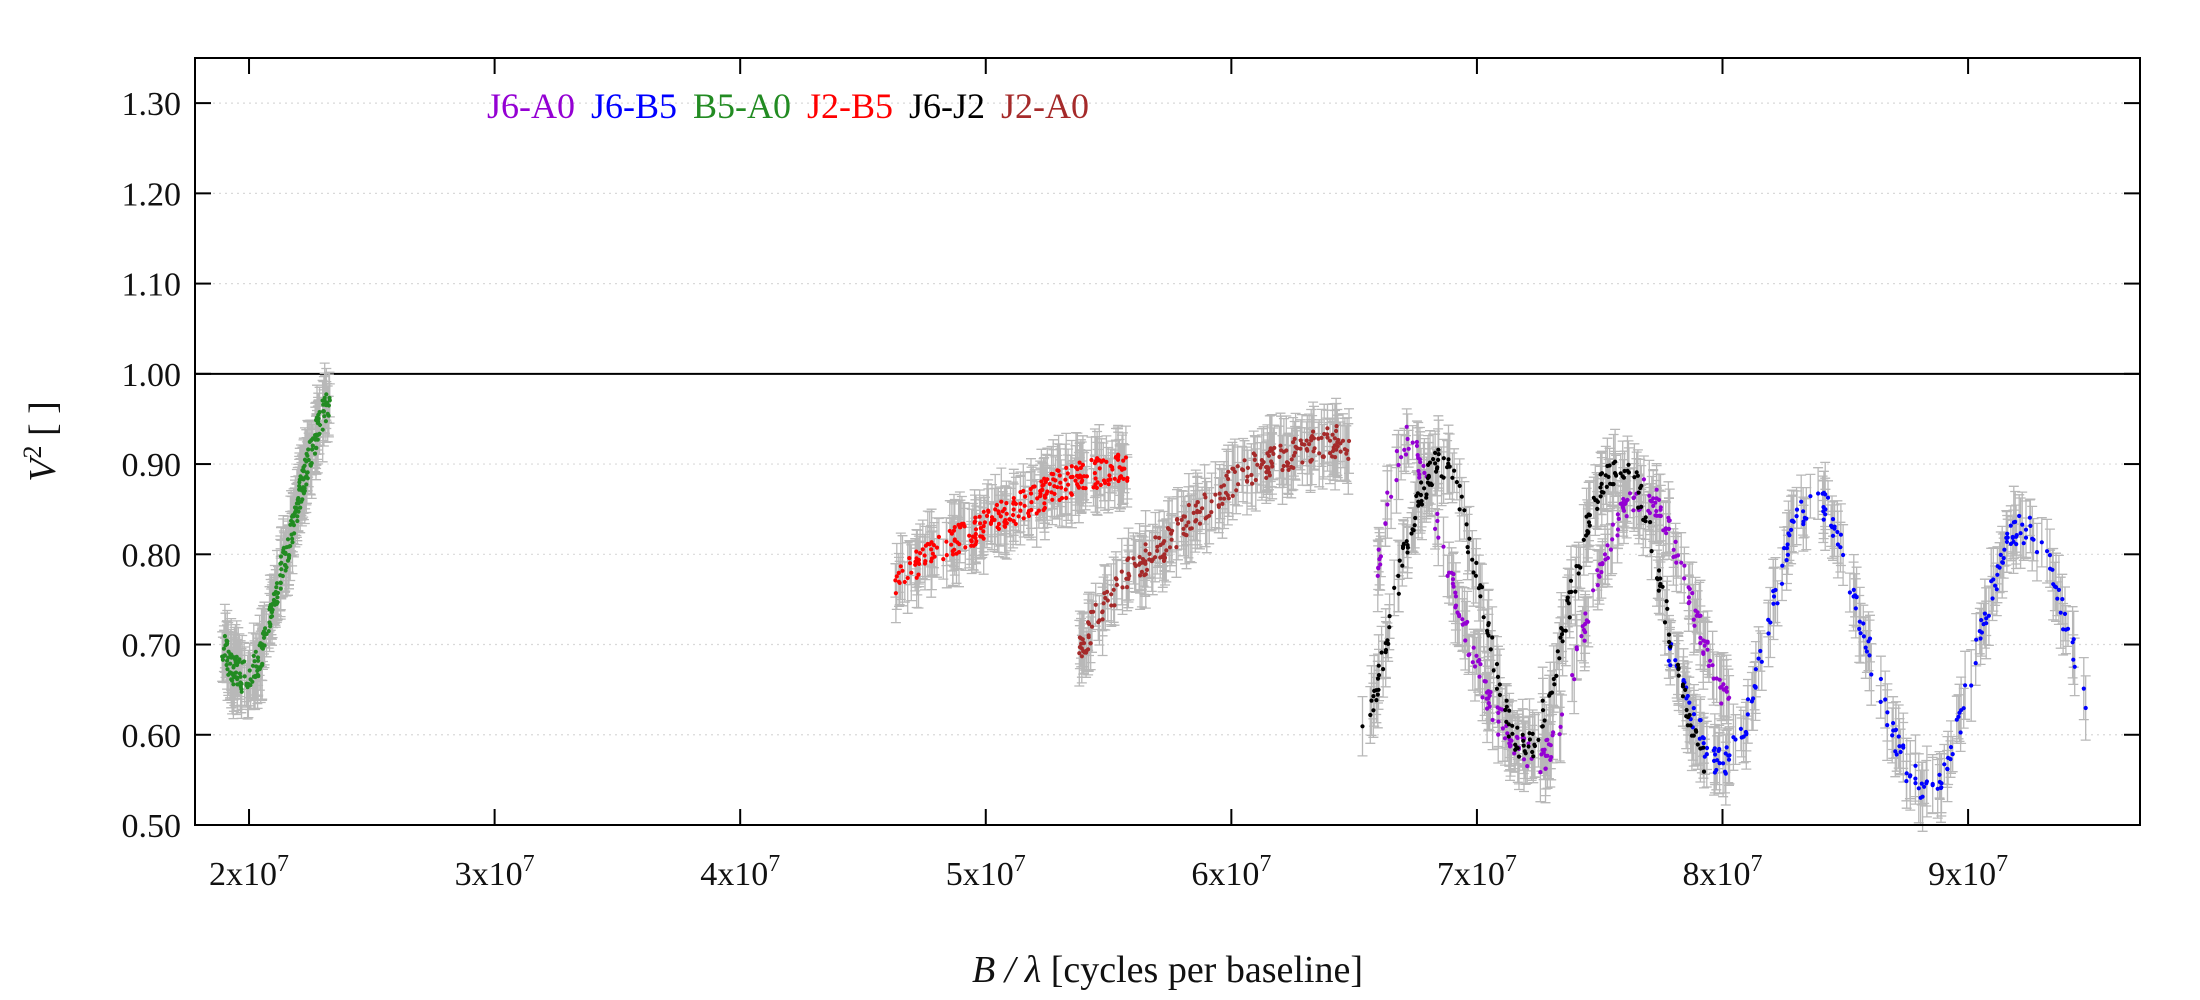 The image size is (2200, 1000). What do you see at coordinates (986, 872) in the screenshot?
I see `x-tick-label: 5x10⁷` at bounding box center [986, 872].